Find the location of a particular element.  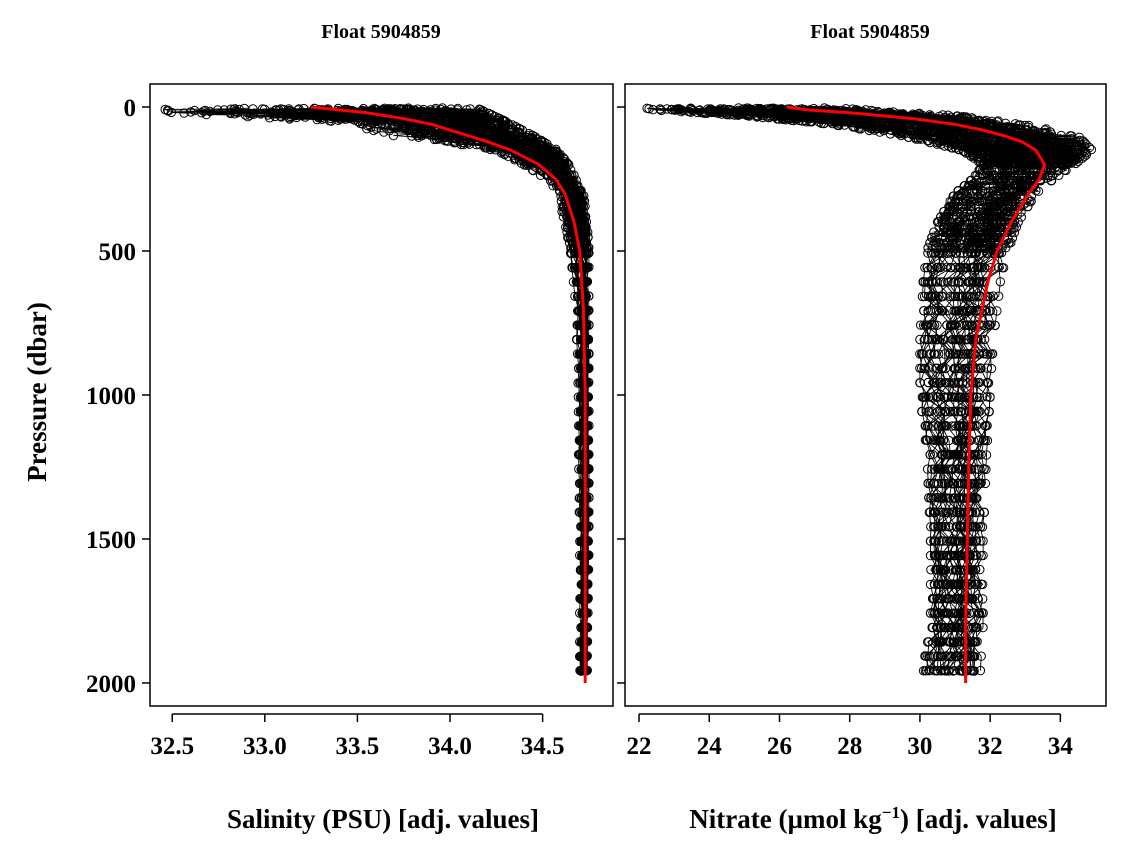

panel-1-title: Float 5904859 is located at coordinates (380, 32).